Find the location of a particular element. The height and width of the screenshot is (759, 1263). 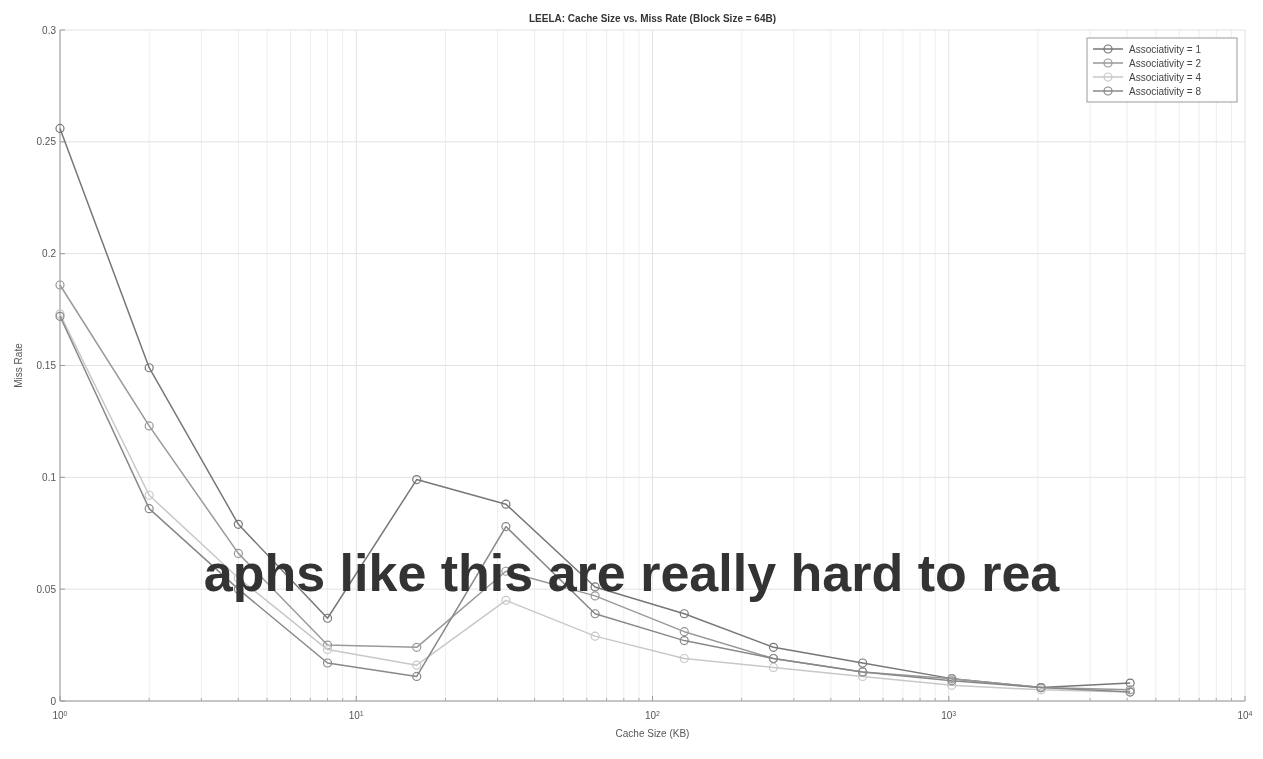

y-tick-label: 0.3 is located at coordinates (49, 30).